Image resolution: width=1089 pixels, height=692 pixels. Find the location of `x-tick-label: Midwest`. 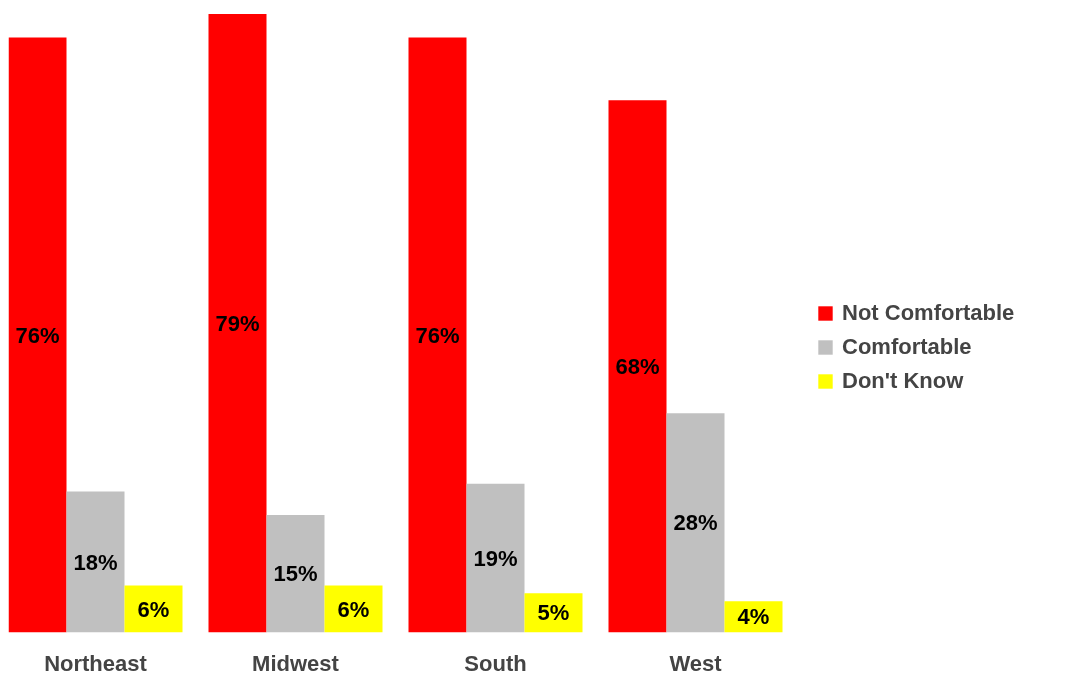

x-tick-label: Midwest is located at coordinates (296, 663).